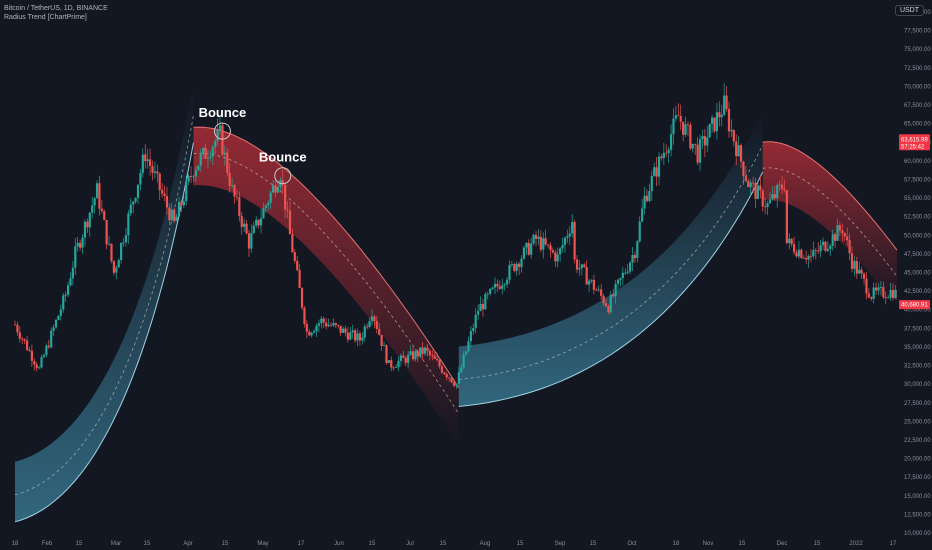  What do you see at coordinates (917, 180) in the screenshot?
I see `y-tick-label: 57,500.00` at bounding box center [917, 180].